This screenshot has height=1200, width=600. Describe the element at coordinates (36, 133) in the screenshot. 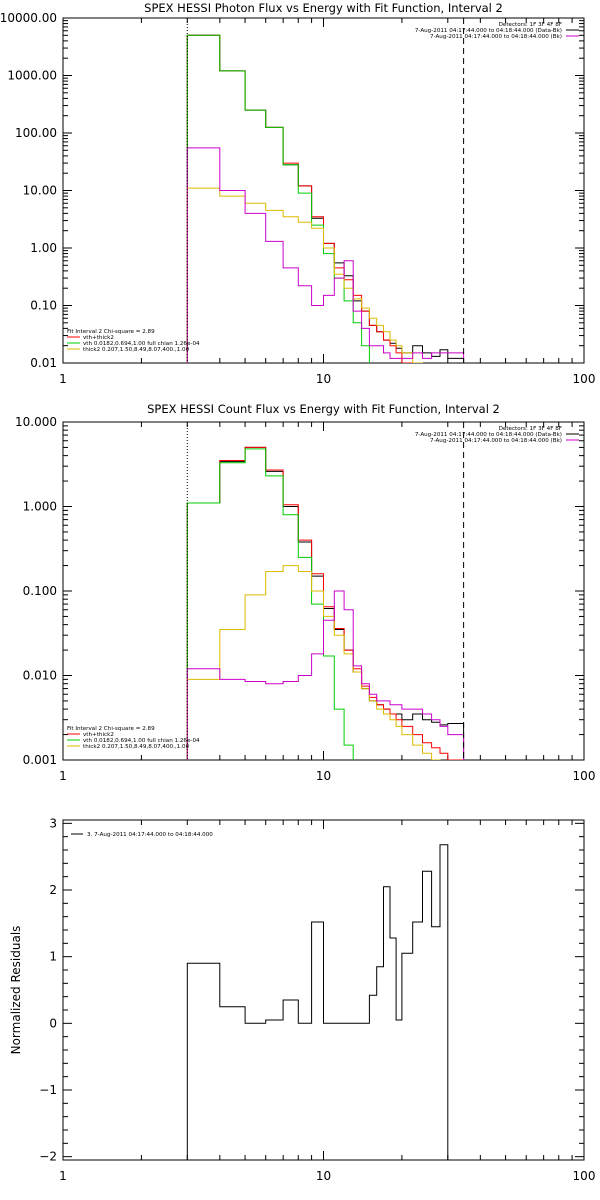

I see `y-tick-label: 100.00` at that location.